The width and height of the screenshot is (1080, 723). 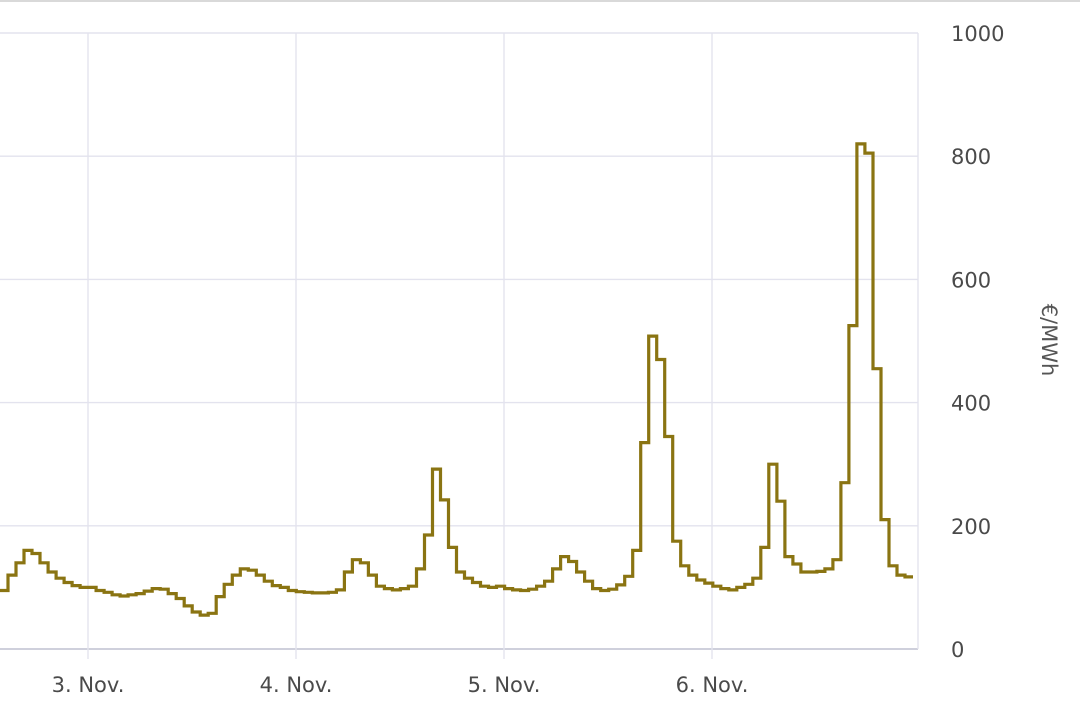 What do you see at coordinates (1049, 340) in the screenshot?
I see `y-axis-title: €/MWh` at bounding box center [1049, 340].